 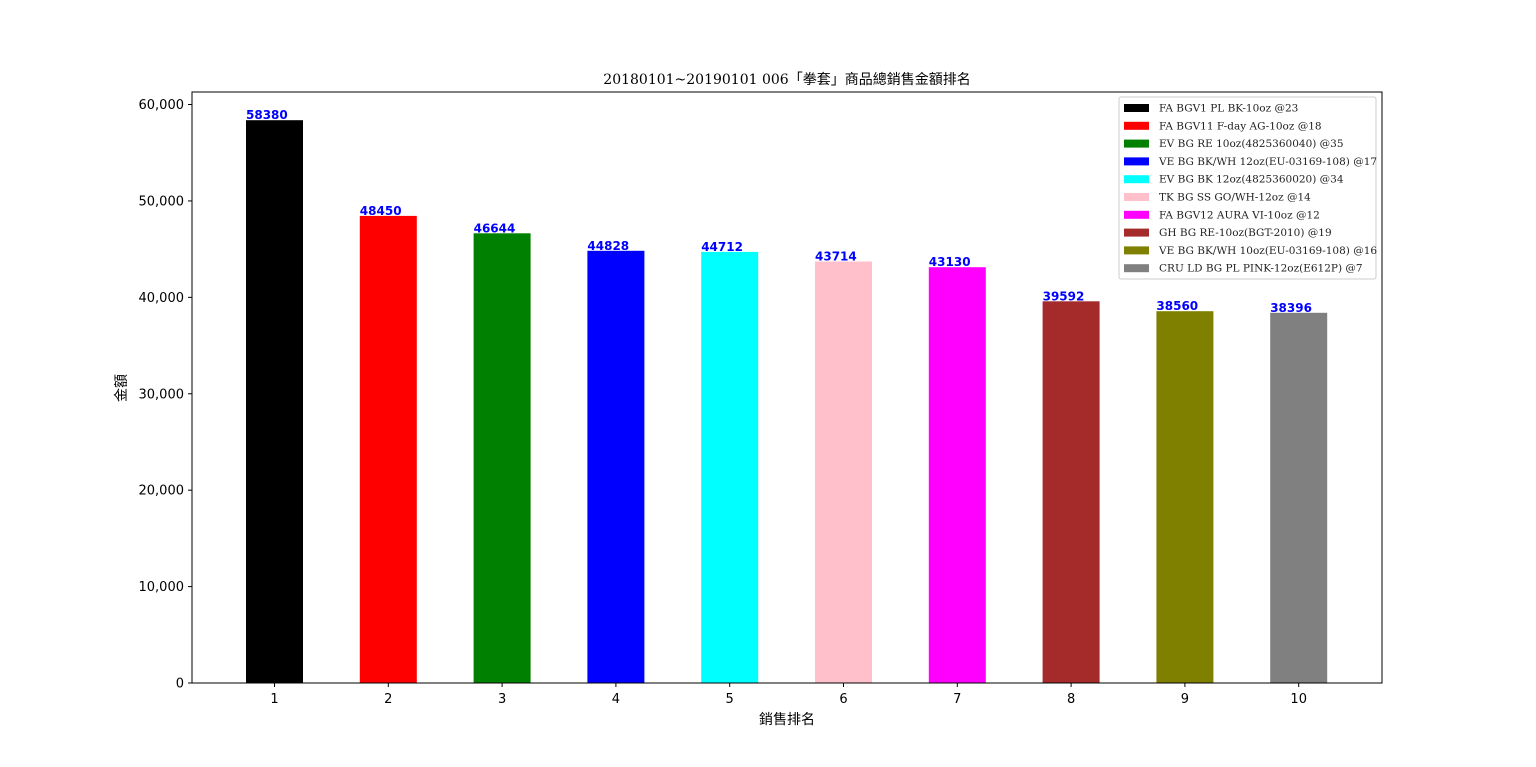 What do you see at coordinates (608, 246) in the screenshot?
I see `data-label-4: 44828` at bounding box center [608, 246].